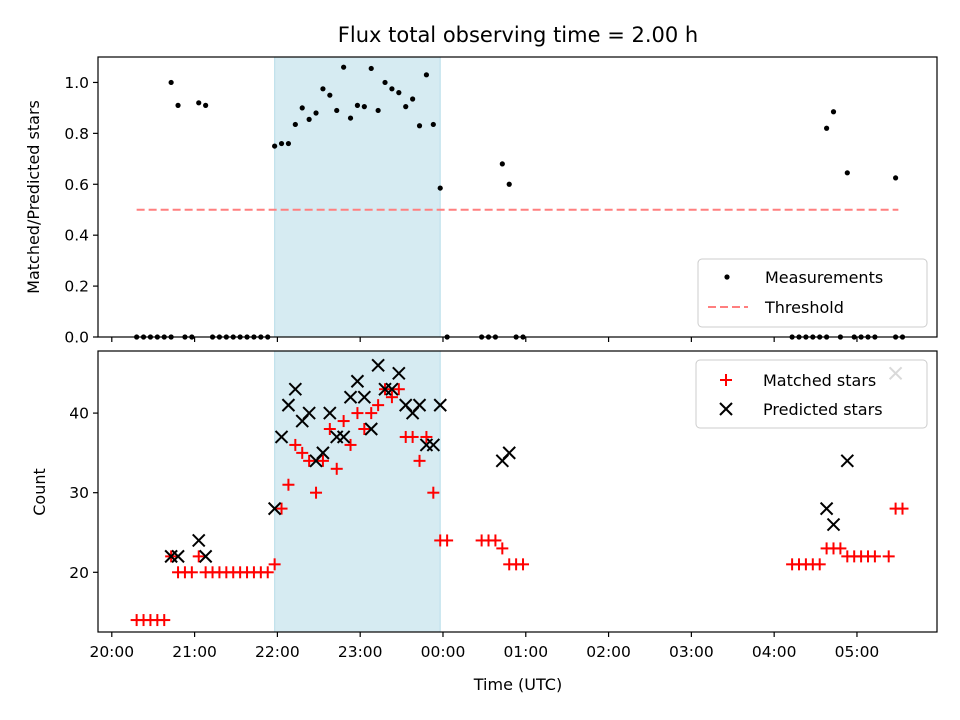 Image resolution: width=960 pixels, height=720 pixels. What do you see at coordinates (79, 573) in the screenshot?
I see `bottom-ytick-label: 20` at bounding box center [79, 573].